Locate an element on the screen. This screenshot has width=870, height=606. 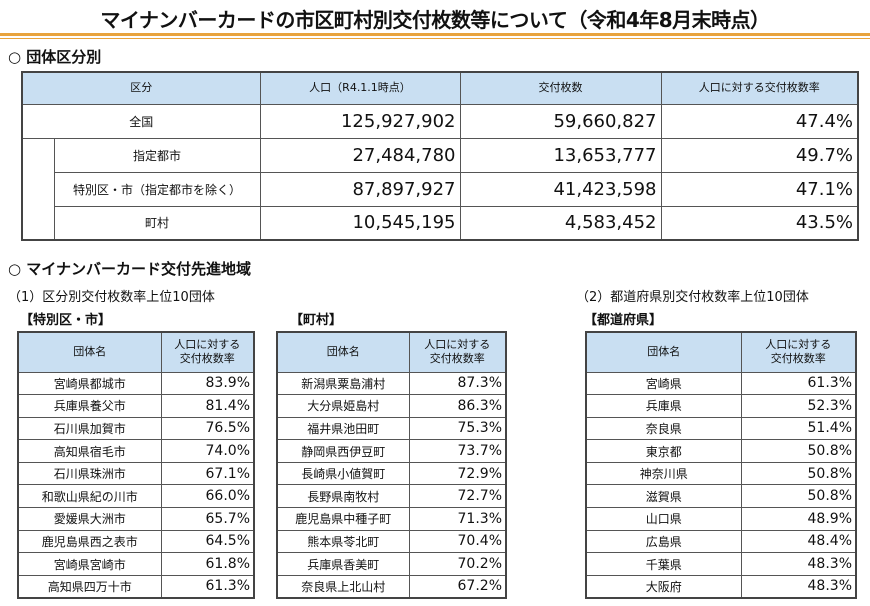
table-row: 新潟県粟島浦村 87.3% is located at coordinates (391, 383).